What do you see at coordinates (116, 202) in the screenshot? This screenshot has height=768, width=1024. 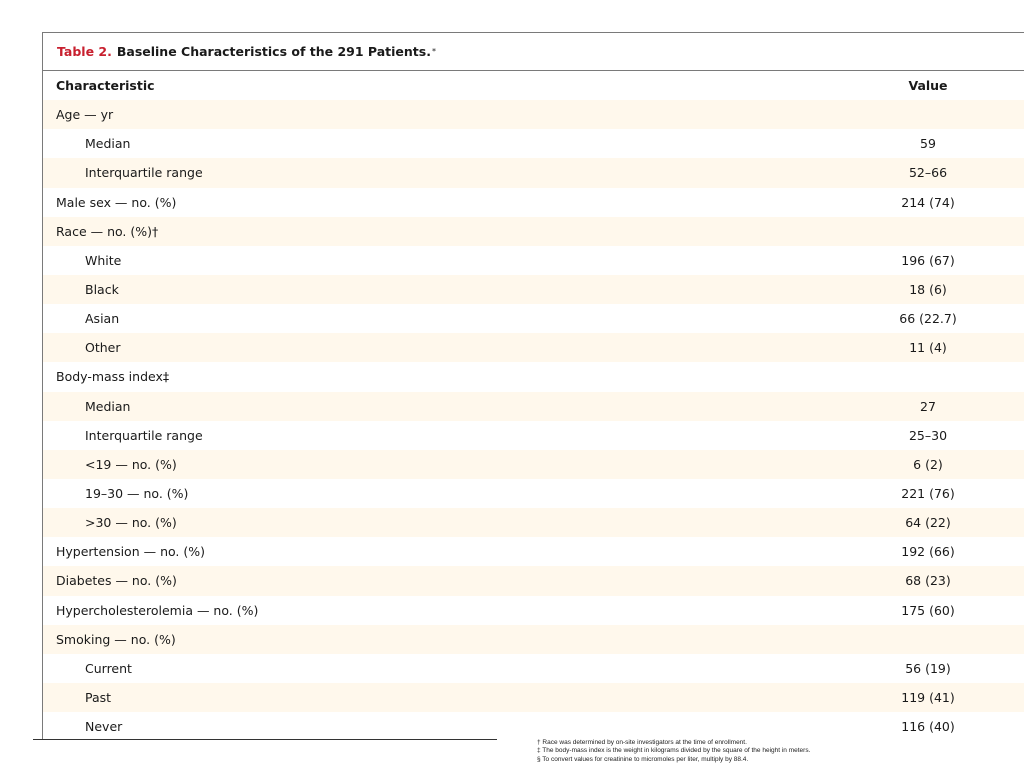 I see `characteristic-cell: Male sex — no. (%)` at bounding box center [116, 202].